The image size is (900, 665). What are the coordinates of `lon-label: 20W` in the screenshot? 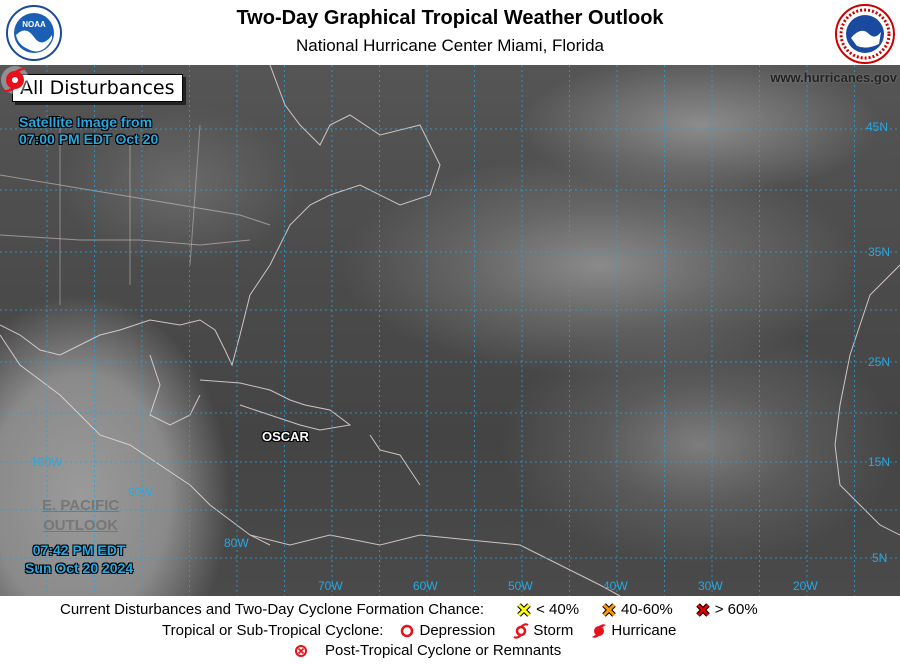 It's located at (805, 586).